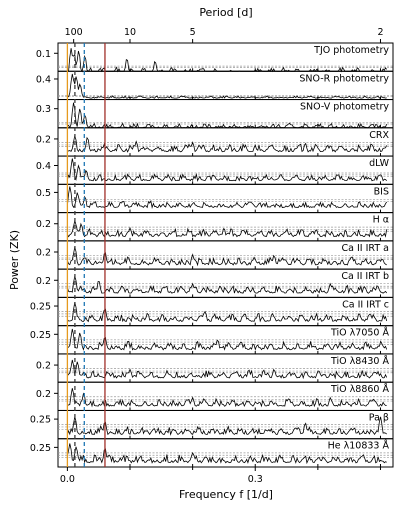 This screenshot has height=510, width=415. I want to click on top-tick-label: 100, so click(74, 32).